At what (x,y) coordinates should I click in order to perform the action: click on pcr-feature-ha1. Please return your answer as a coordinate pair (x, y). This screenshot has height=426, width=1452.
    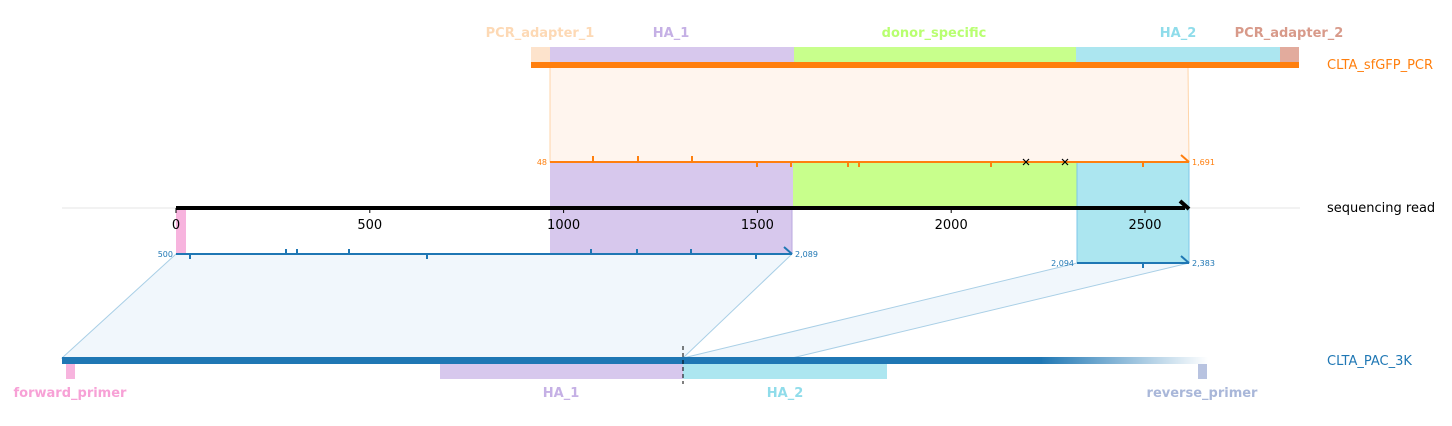
    Looking at the image, I should click on (672, 55).